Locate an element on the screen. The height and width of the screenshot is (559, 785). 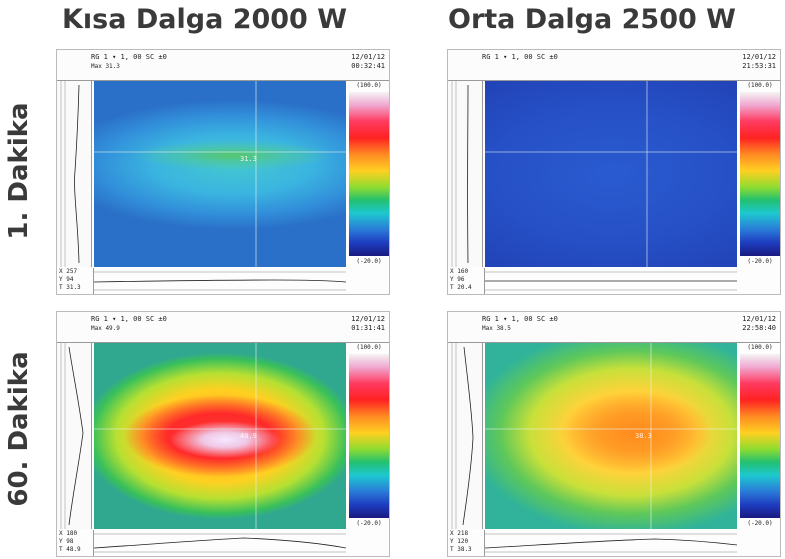
readout-t: T 20.4 is located at coordinates (461, 287).